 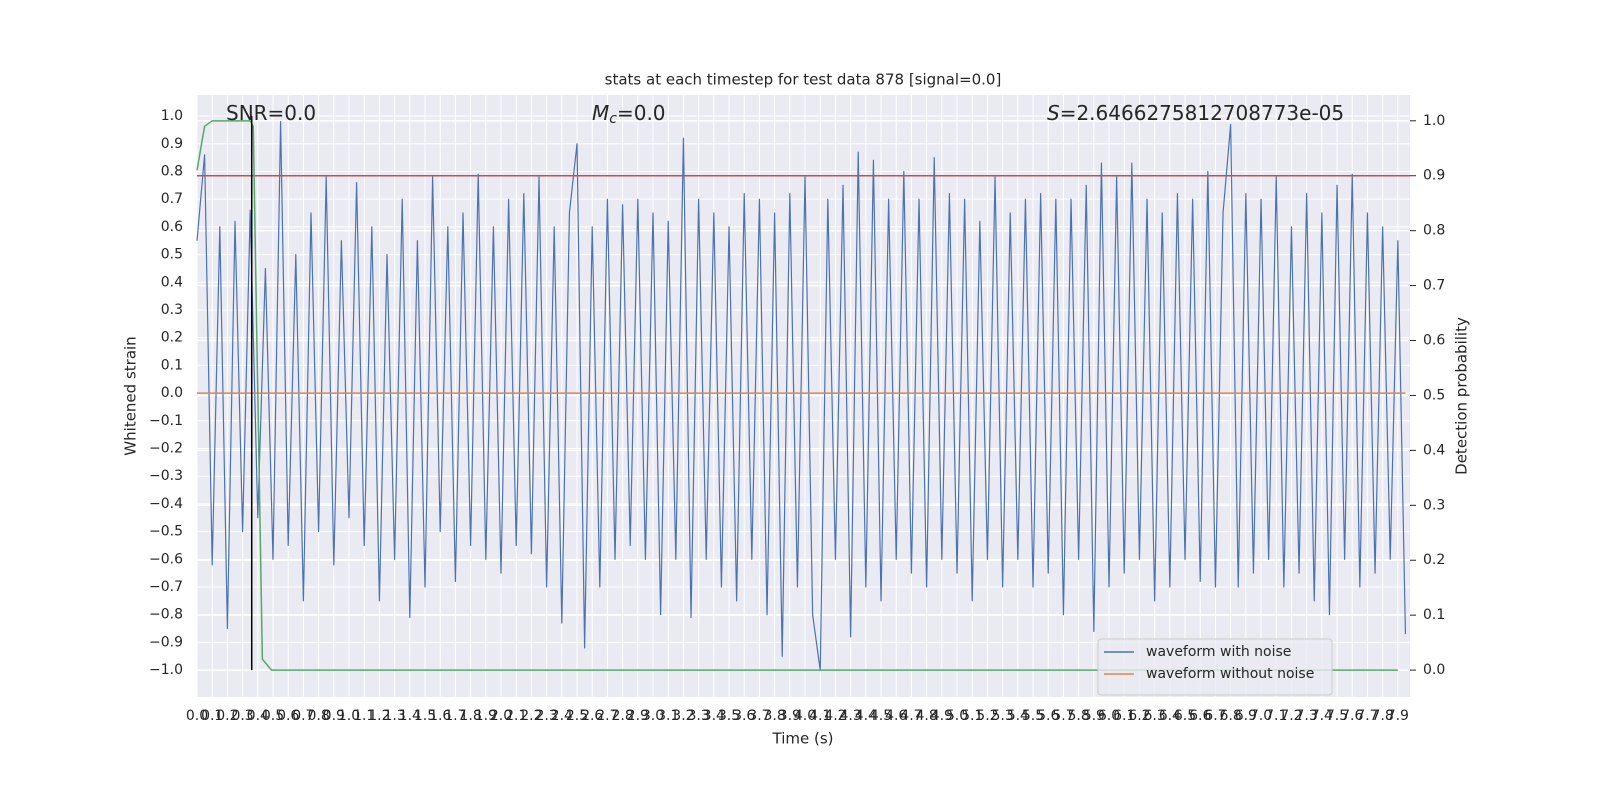 I want to click on x-tick-label: 4.1, so click(x=820, y=716).